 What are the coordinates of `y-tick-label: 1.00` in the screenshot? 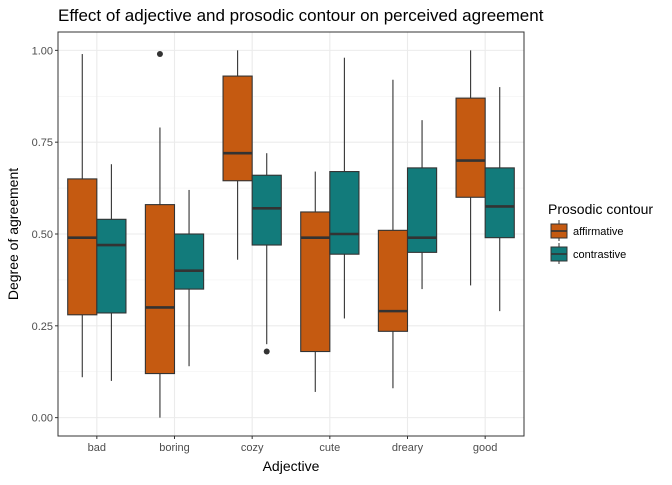 It's located at (42, 51).